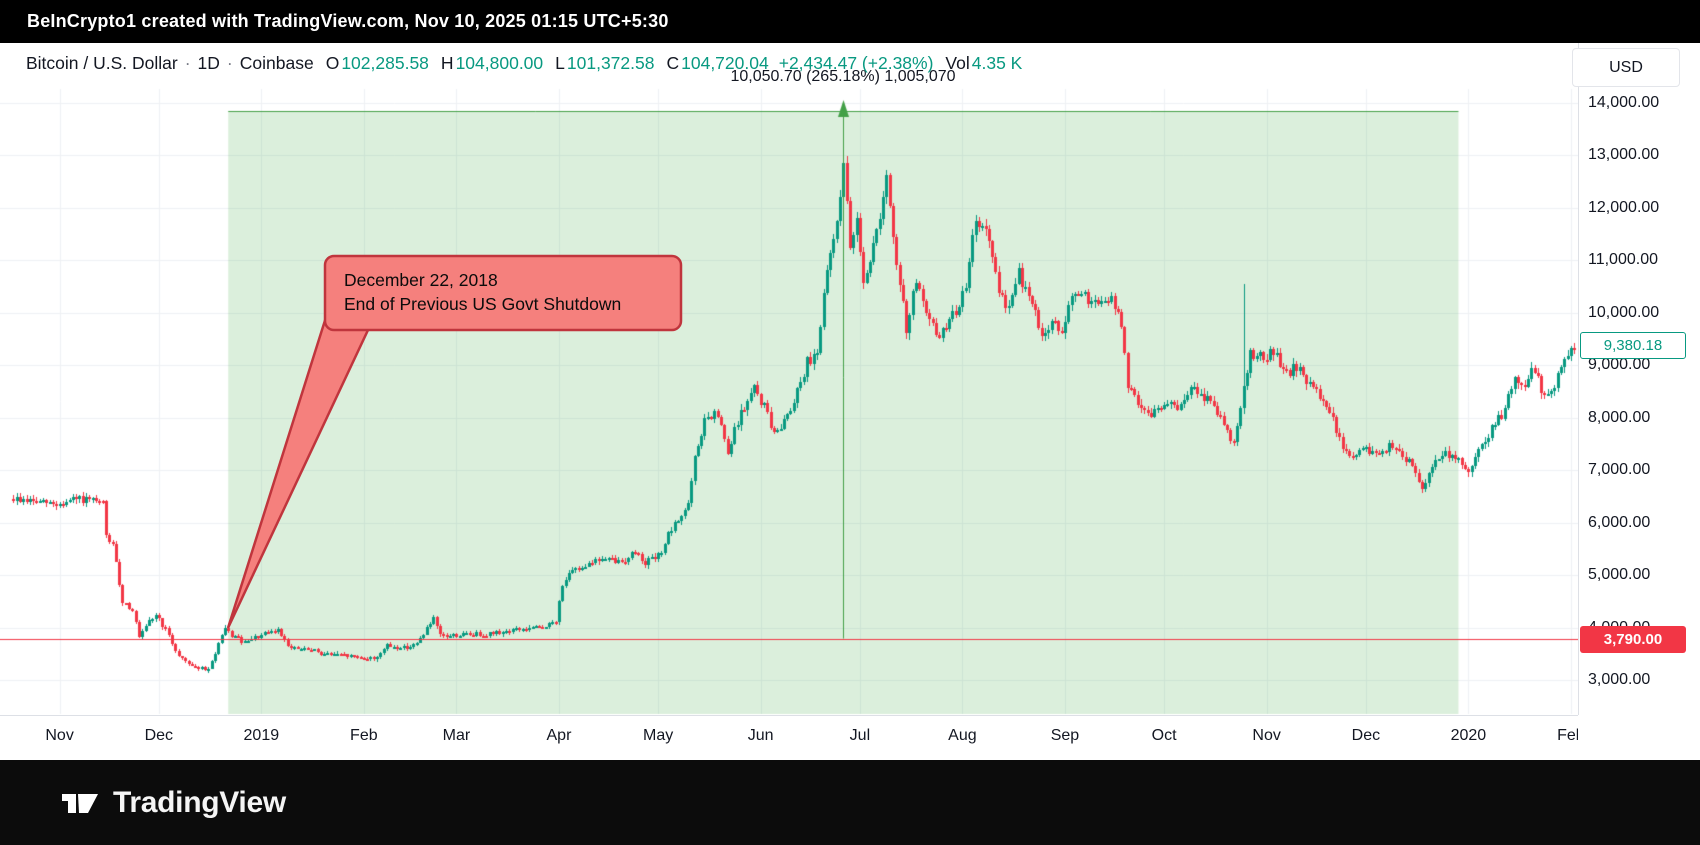  I want to click on price-tick-label: 11,000.00, so click(1623, 260).